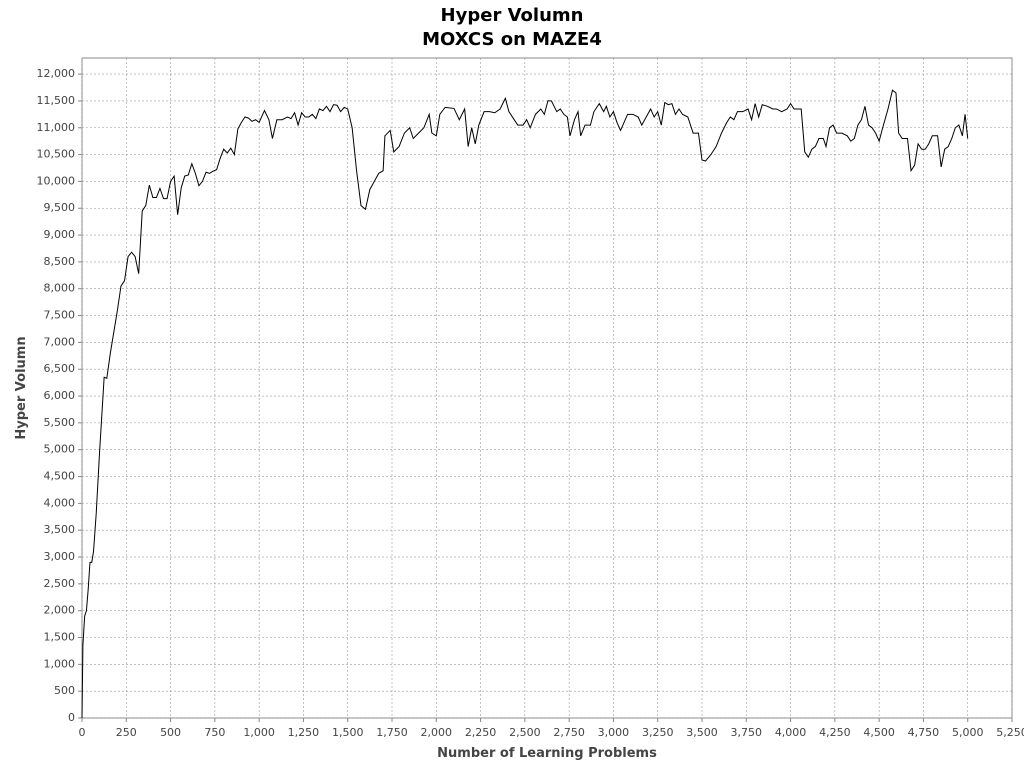 Image resolution: width=1024 pixels, height=768 pixels. Describe the element at coordinates (60, 610) in the screenshot. I see `y-tick-label: 2,000` at that location.